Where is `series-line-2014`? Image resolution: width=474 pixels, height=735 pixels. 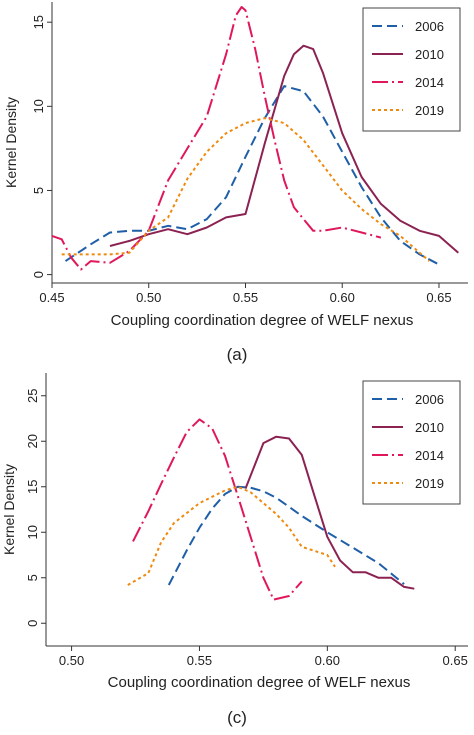 series-line-2014 is located at coordinates (217, 509).